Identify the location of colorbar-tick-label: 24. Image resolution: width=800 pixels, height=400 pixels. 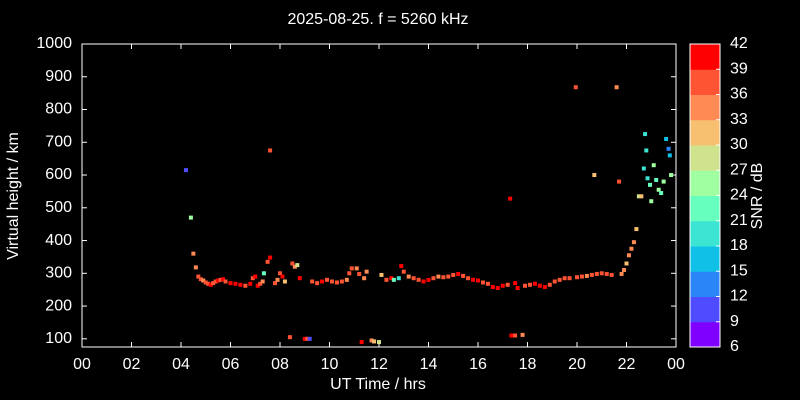
(739, 195).